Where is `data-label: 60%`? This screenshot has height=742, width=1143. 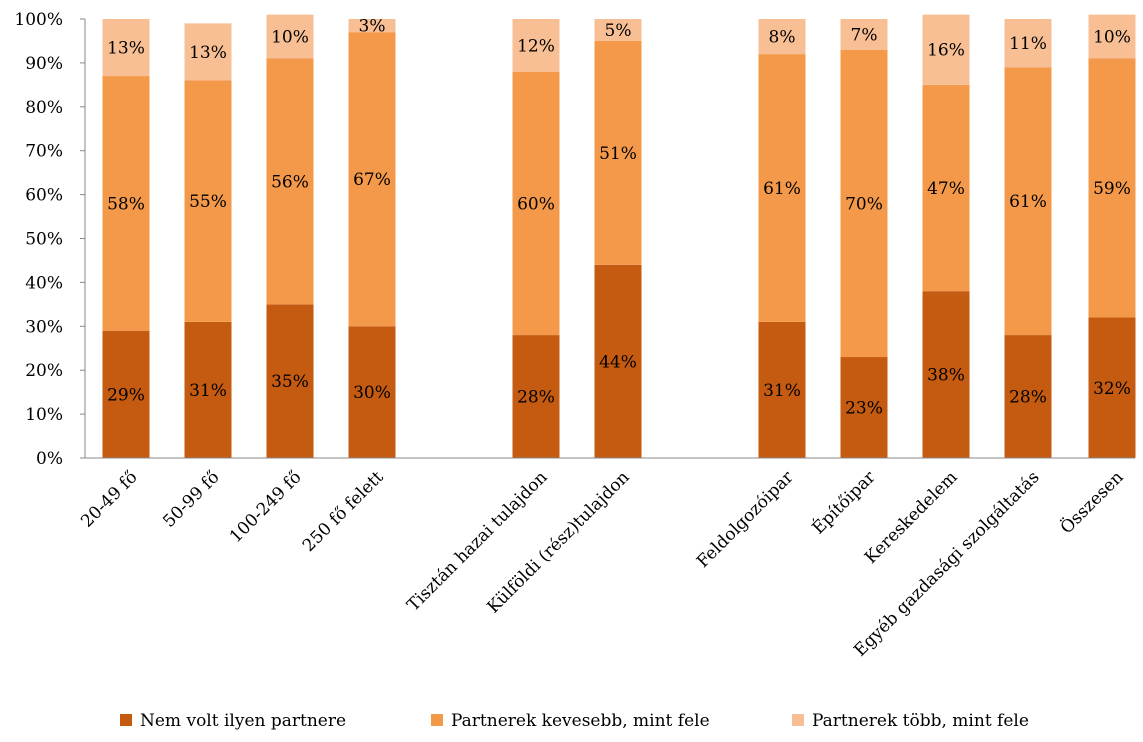
data-label: 60% is located at coordinates (536, 204).